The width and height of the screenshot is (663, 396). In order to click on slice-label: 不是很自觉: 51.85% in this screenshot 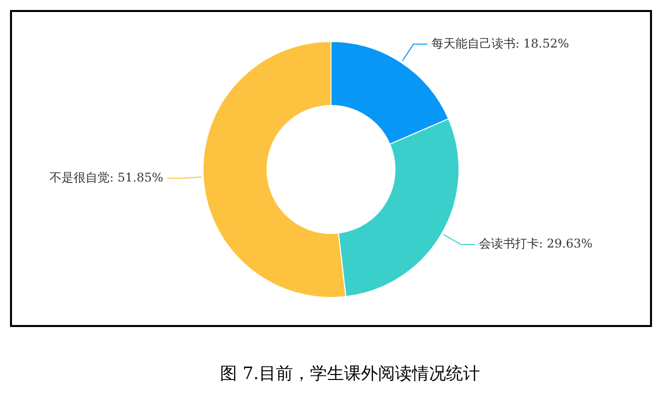, I will do `click(107, 177)`.